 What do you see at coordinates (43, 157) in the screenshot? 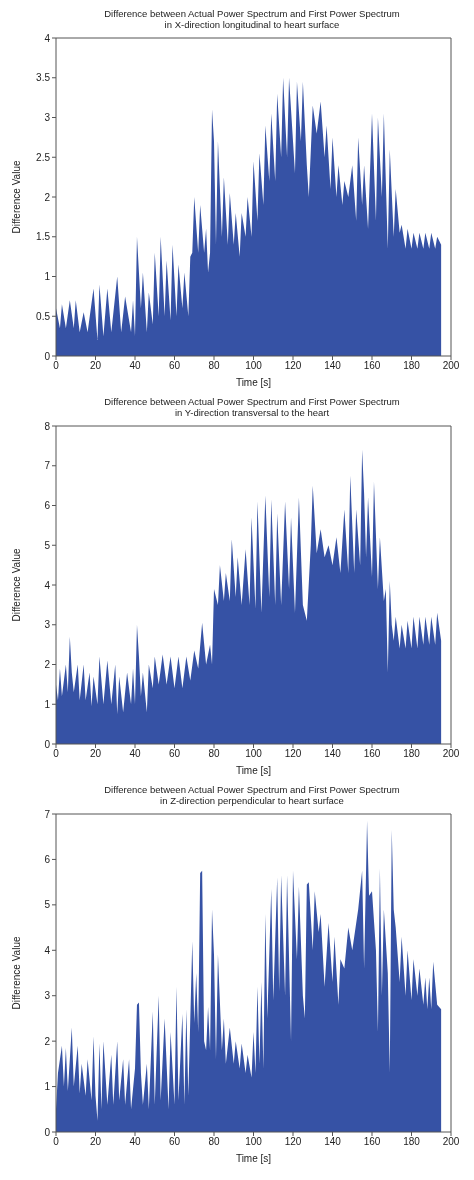
I see `y-tick-label: 2.5` at bounding box center [43, 157].